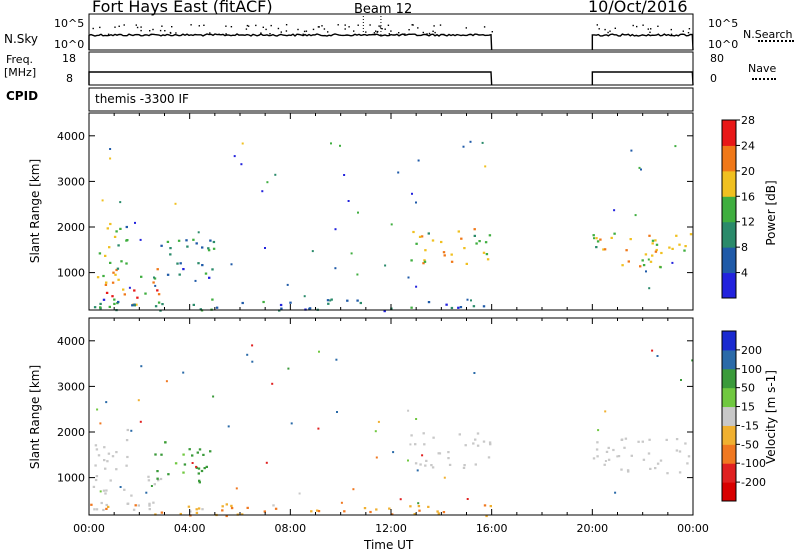 The width and height of the screenshot is (800, 554). I want to click on nsky-tick-top: 10^5, so click(69, 23).